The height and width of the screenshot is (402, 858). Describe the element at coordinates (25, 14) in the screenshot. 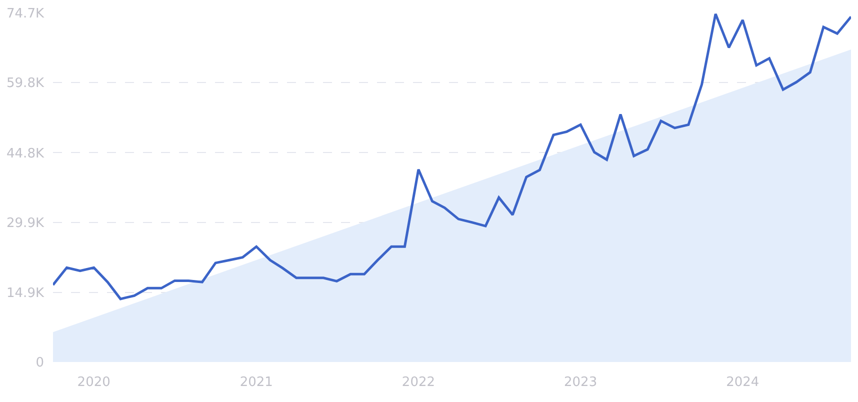

I see `y-tick-label: 74.7K` at that location.